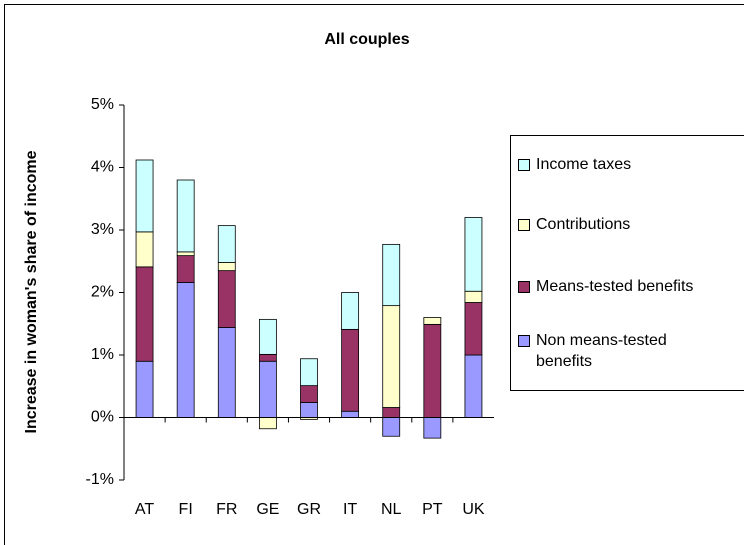  Describe the element at coordinates (100, 479) in the screenshot. I see `y-tick-label: -1%` at that location.